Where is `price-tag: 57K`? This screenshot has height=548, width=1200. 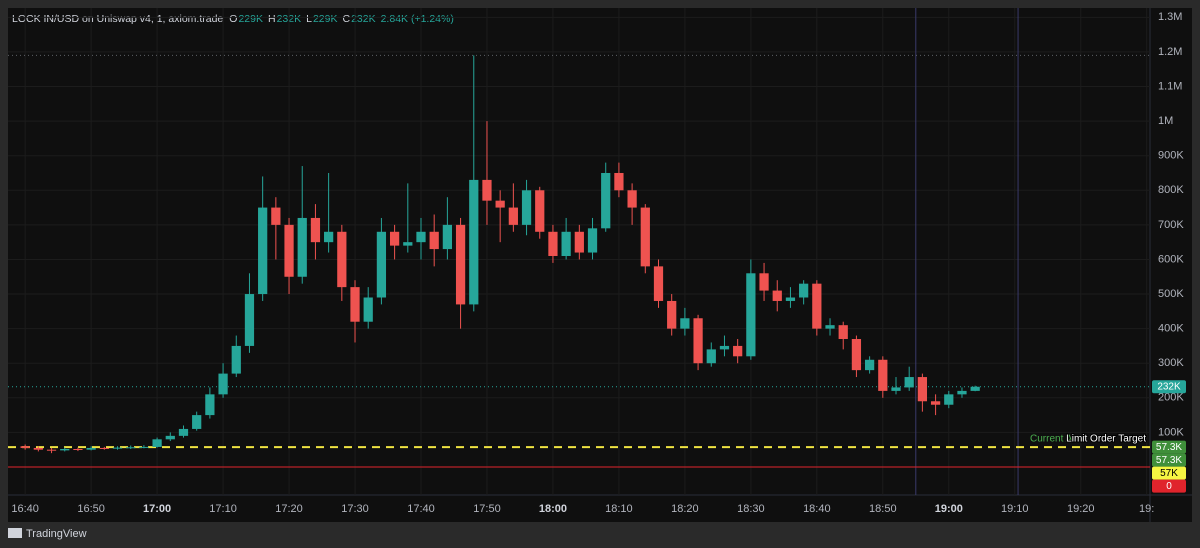 price-tag: 57K is located at coordinates (1169, 473).